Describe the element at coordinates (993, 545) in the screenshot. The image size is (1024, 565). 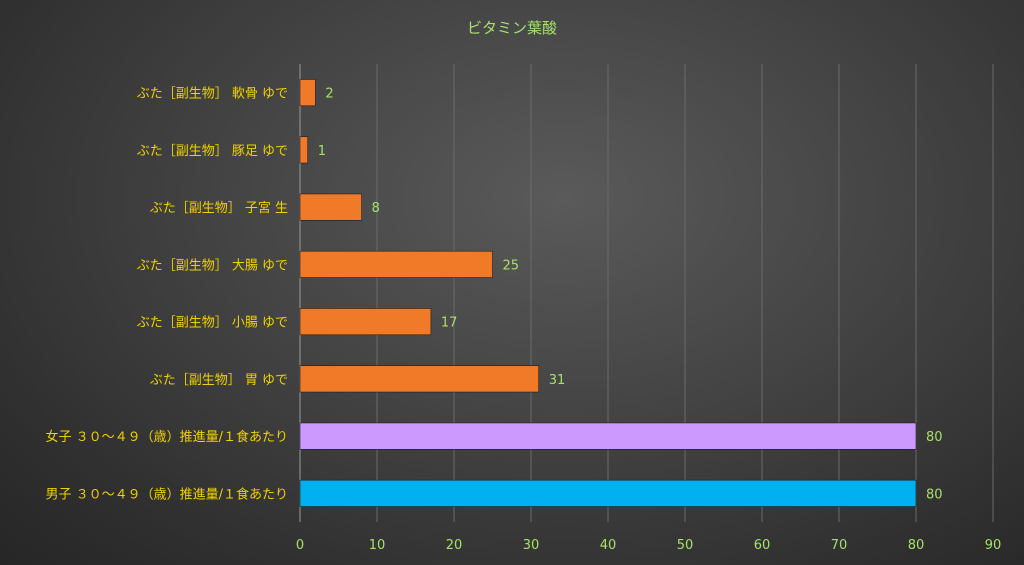
I see `x-tick-label: 90` at that location.